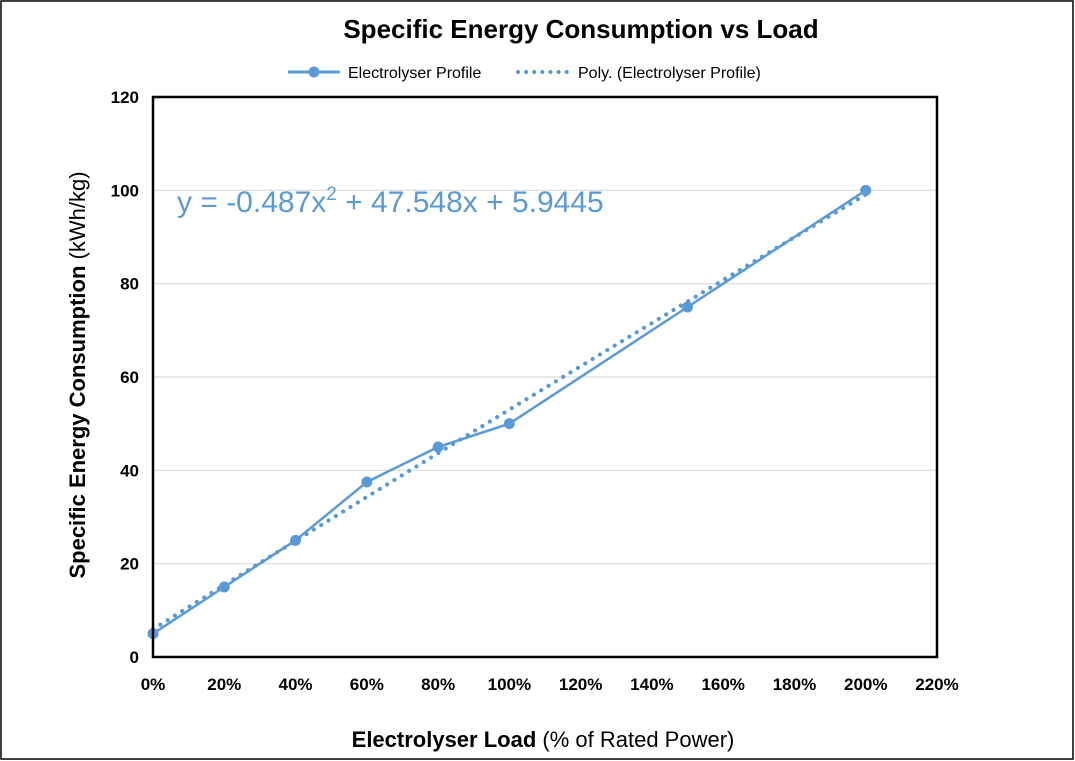 Image resolution: width=1075 pixels, height=761 pixels. What do you see at coordinates (224, 684) in the screenshot?
I see `x-tick-label: 20%` at bounding box center [224, 684].